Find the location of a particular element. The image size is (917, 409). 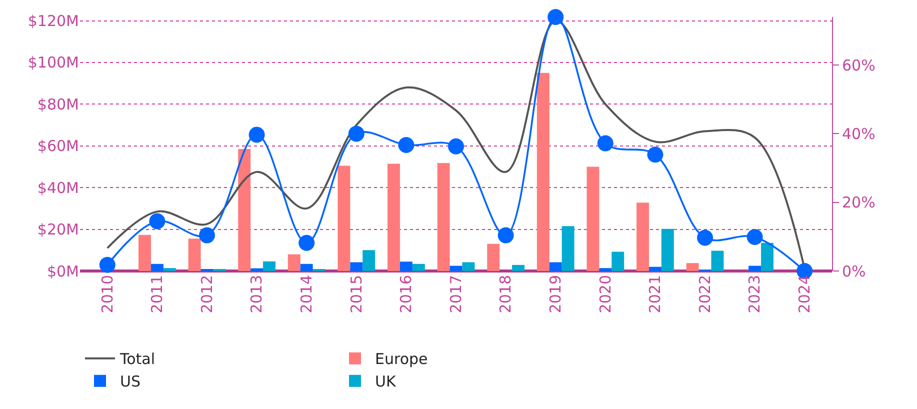

legend-label: US is located at coordinates (130, 381).